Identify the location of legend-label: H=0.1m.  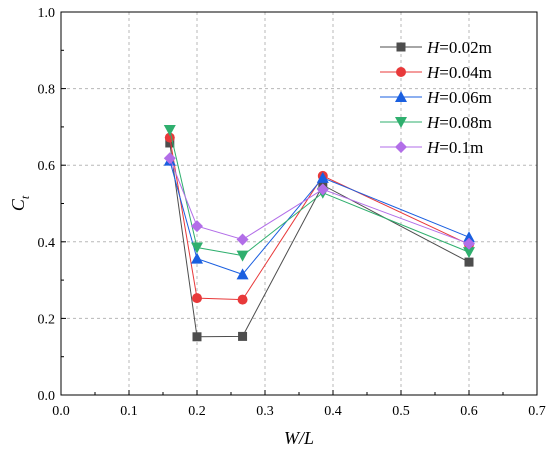
(454, 147).